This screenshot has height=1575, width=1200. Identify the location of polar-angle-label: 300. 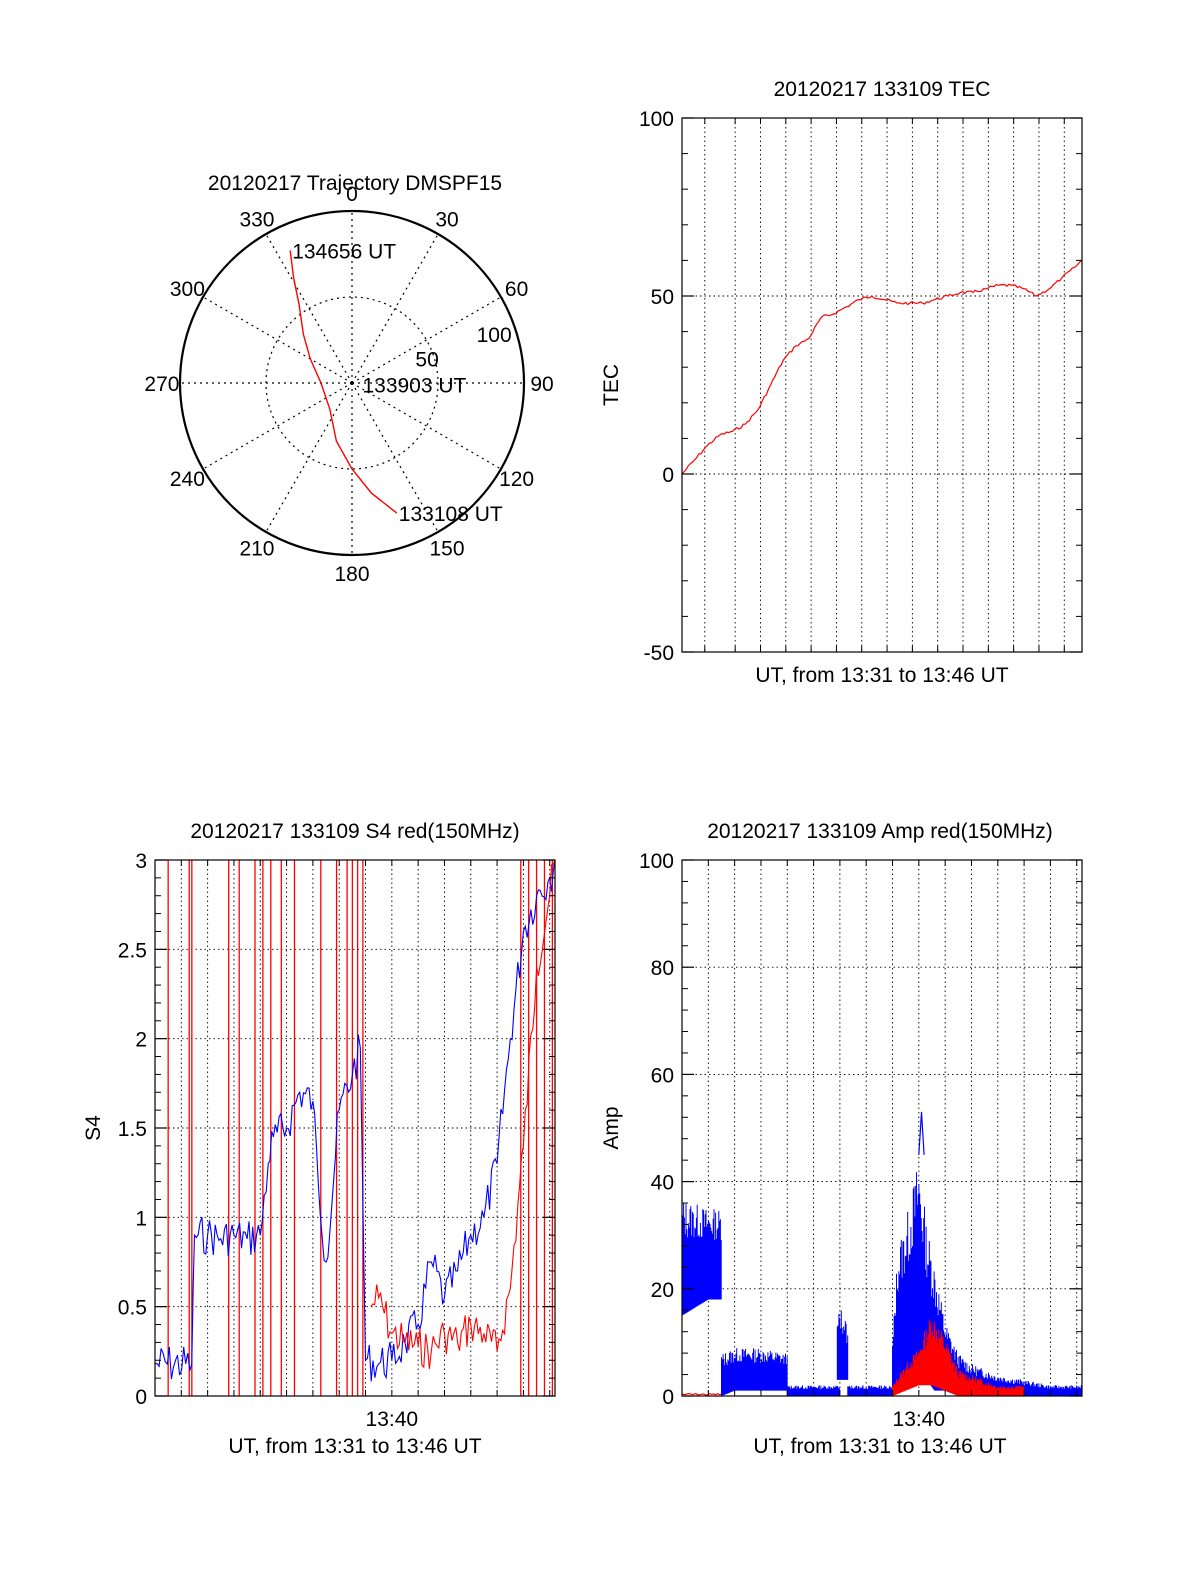
(187, 289).